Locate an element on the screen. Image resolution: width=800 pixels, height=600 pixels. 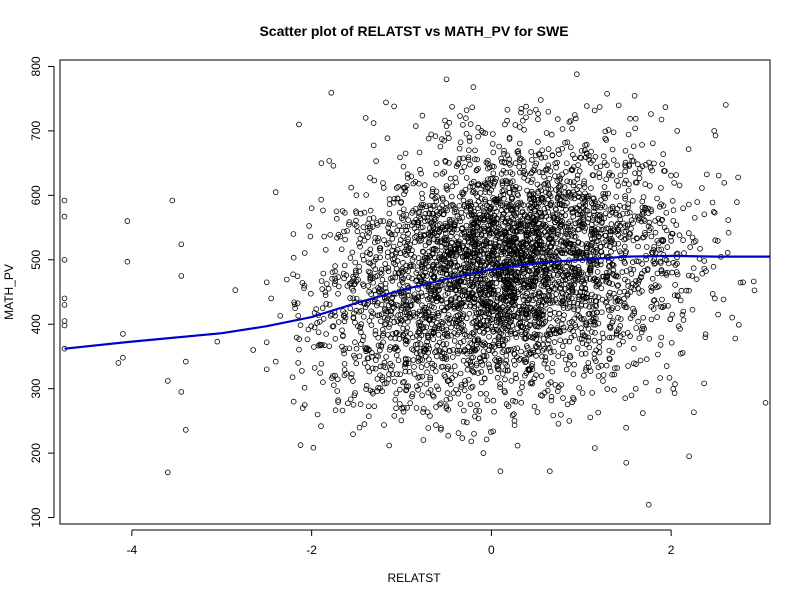
y-tick-label: 200 is located at coordinates (36, 453).